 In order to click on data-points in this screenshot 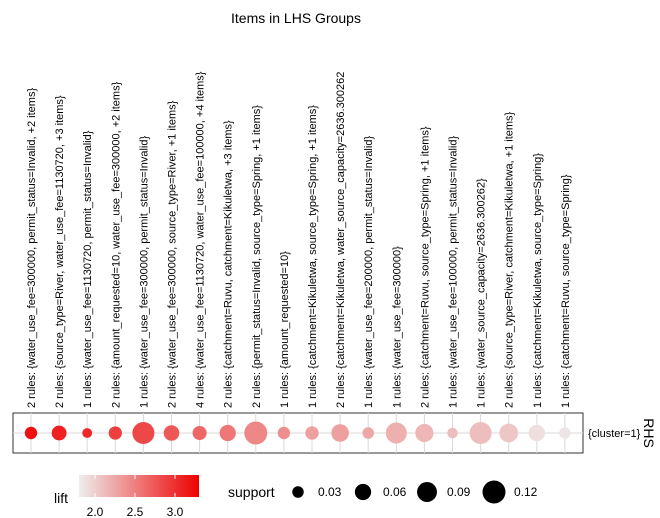, I will do `click(297, 433)`.